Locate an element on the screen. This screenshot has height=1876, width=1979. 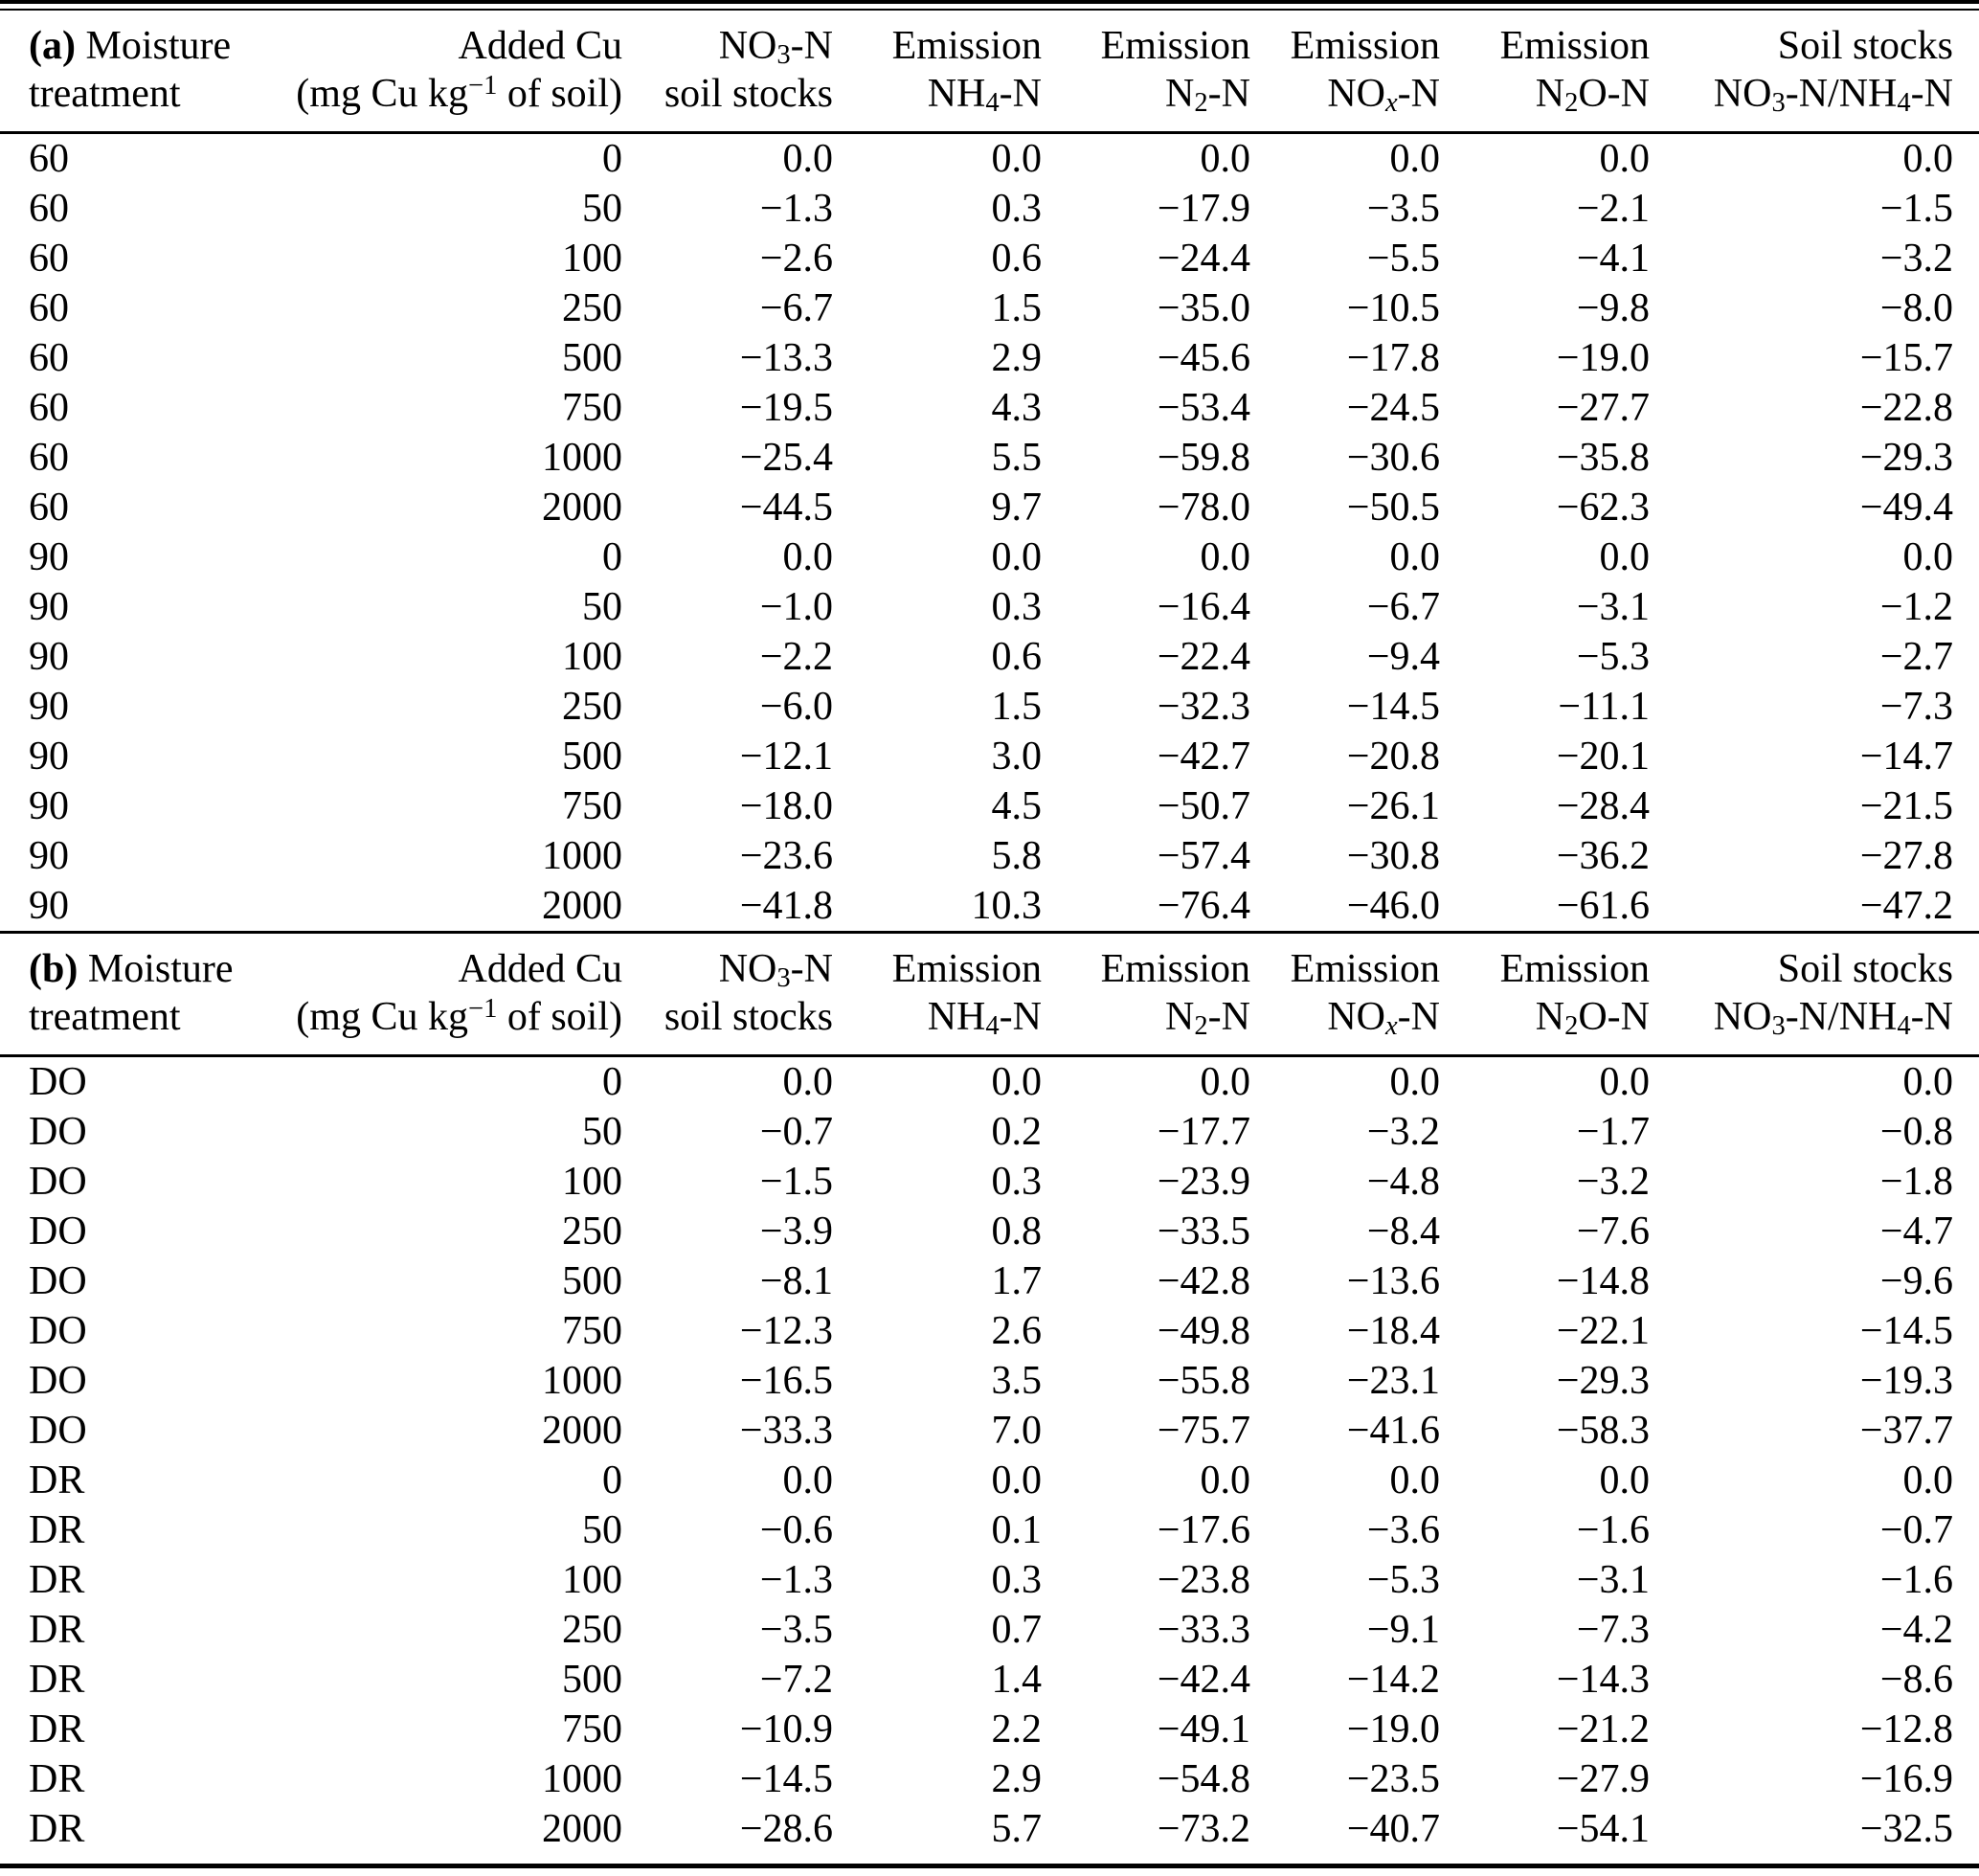
header-line: treatment is located at coordinates (105, 94).